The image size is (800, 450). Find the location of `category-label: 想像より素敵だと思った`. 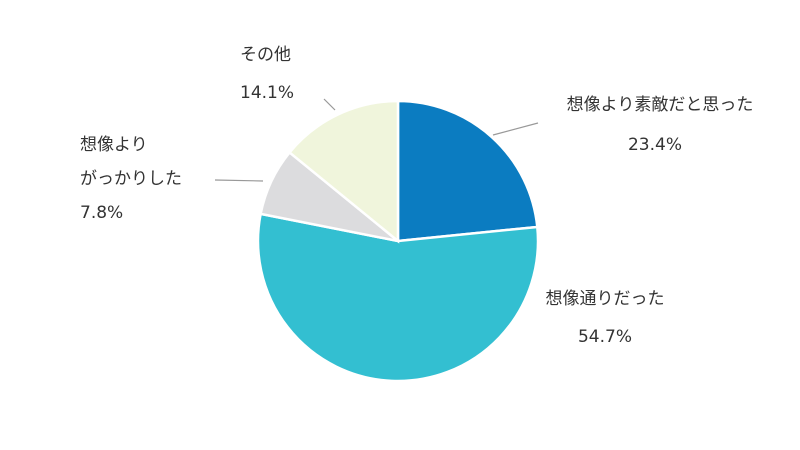

category-label: 想像より素敵だと思った is located at coordinates (660, 105).